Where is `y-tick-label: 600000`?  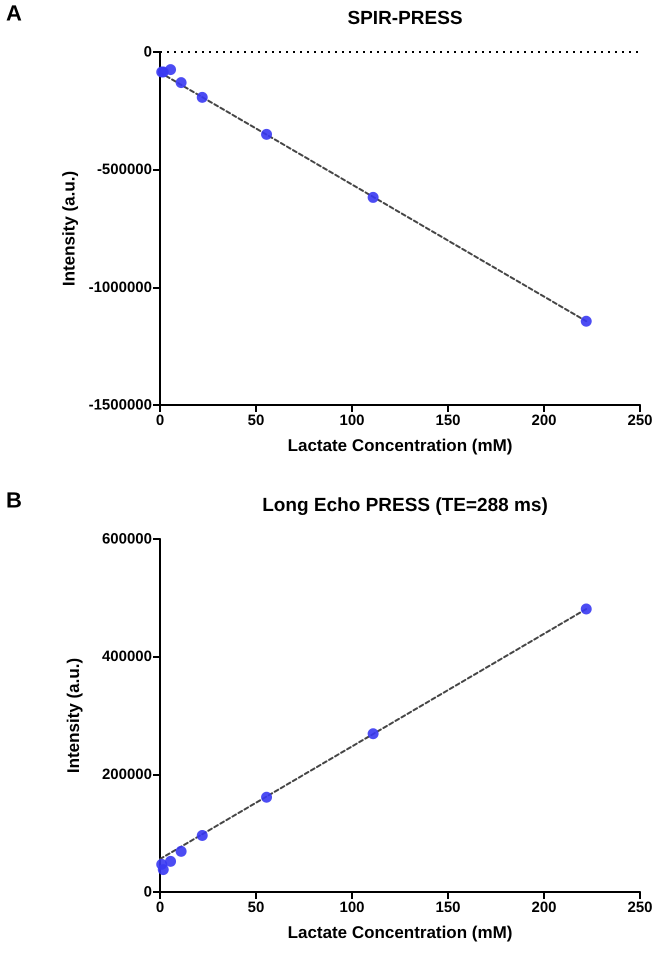
y-tick-label: 600000 is located at coordinates (127, 539).